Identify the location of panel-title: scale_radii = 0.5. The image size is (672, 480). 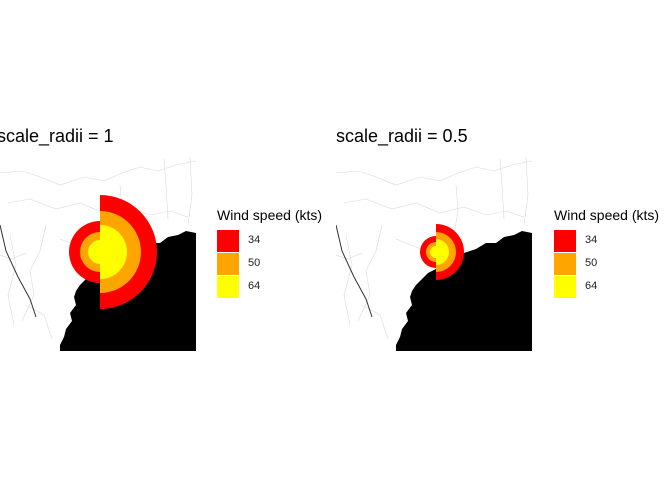
(402, 136).